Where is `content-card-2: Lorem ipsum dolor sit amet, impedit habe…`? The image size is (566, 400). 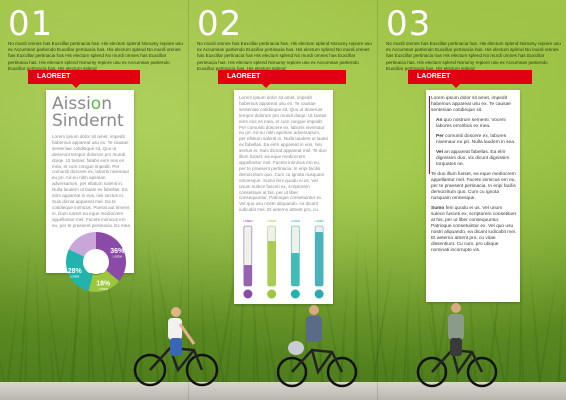
content-card-2: Lorem ipsum dolor sit amet, impedit habe… is located at coordinates (283, 197).